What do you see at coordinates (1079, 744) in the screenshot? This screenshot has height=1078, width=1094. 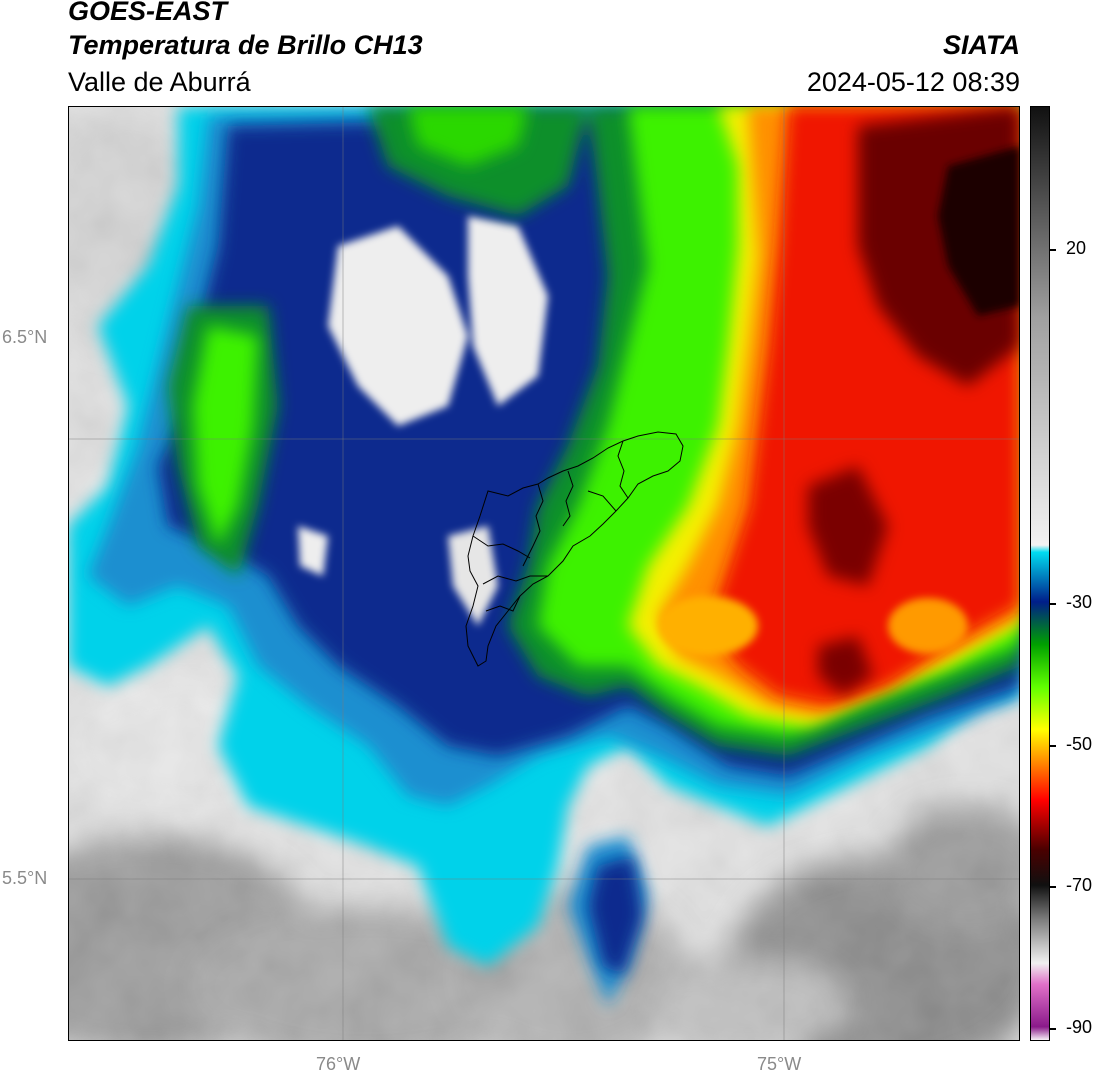 I see `colorbar-label-minus50: -50` at bounding box center [1079, 744].